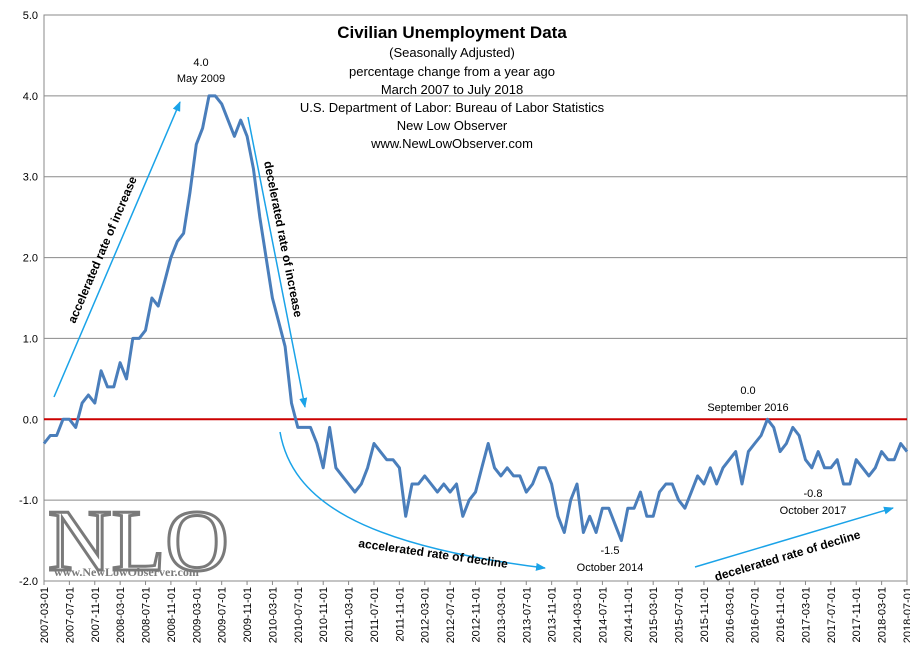 The height and width of the screenshot is (661, 910). What do you see at coordinates (30, 259) in the screenshot?
I see `y-tick-label: 2.0` at bounding box center [30, 259].